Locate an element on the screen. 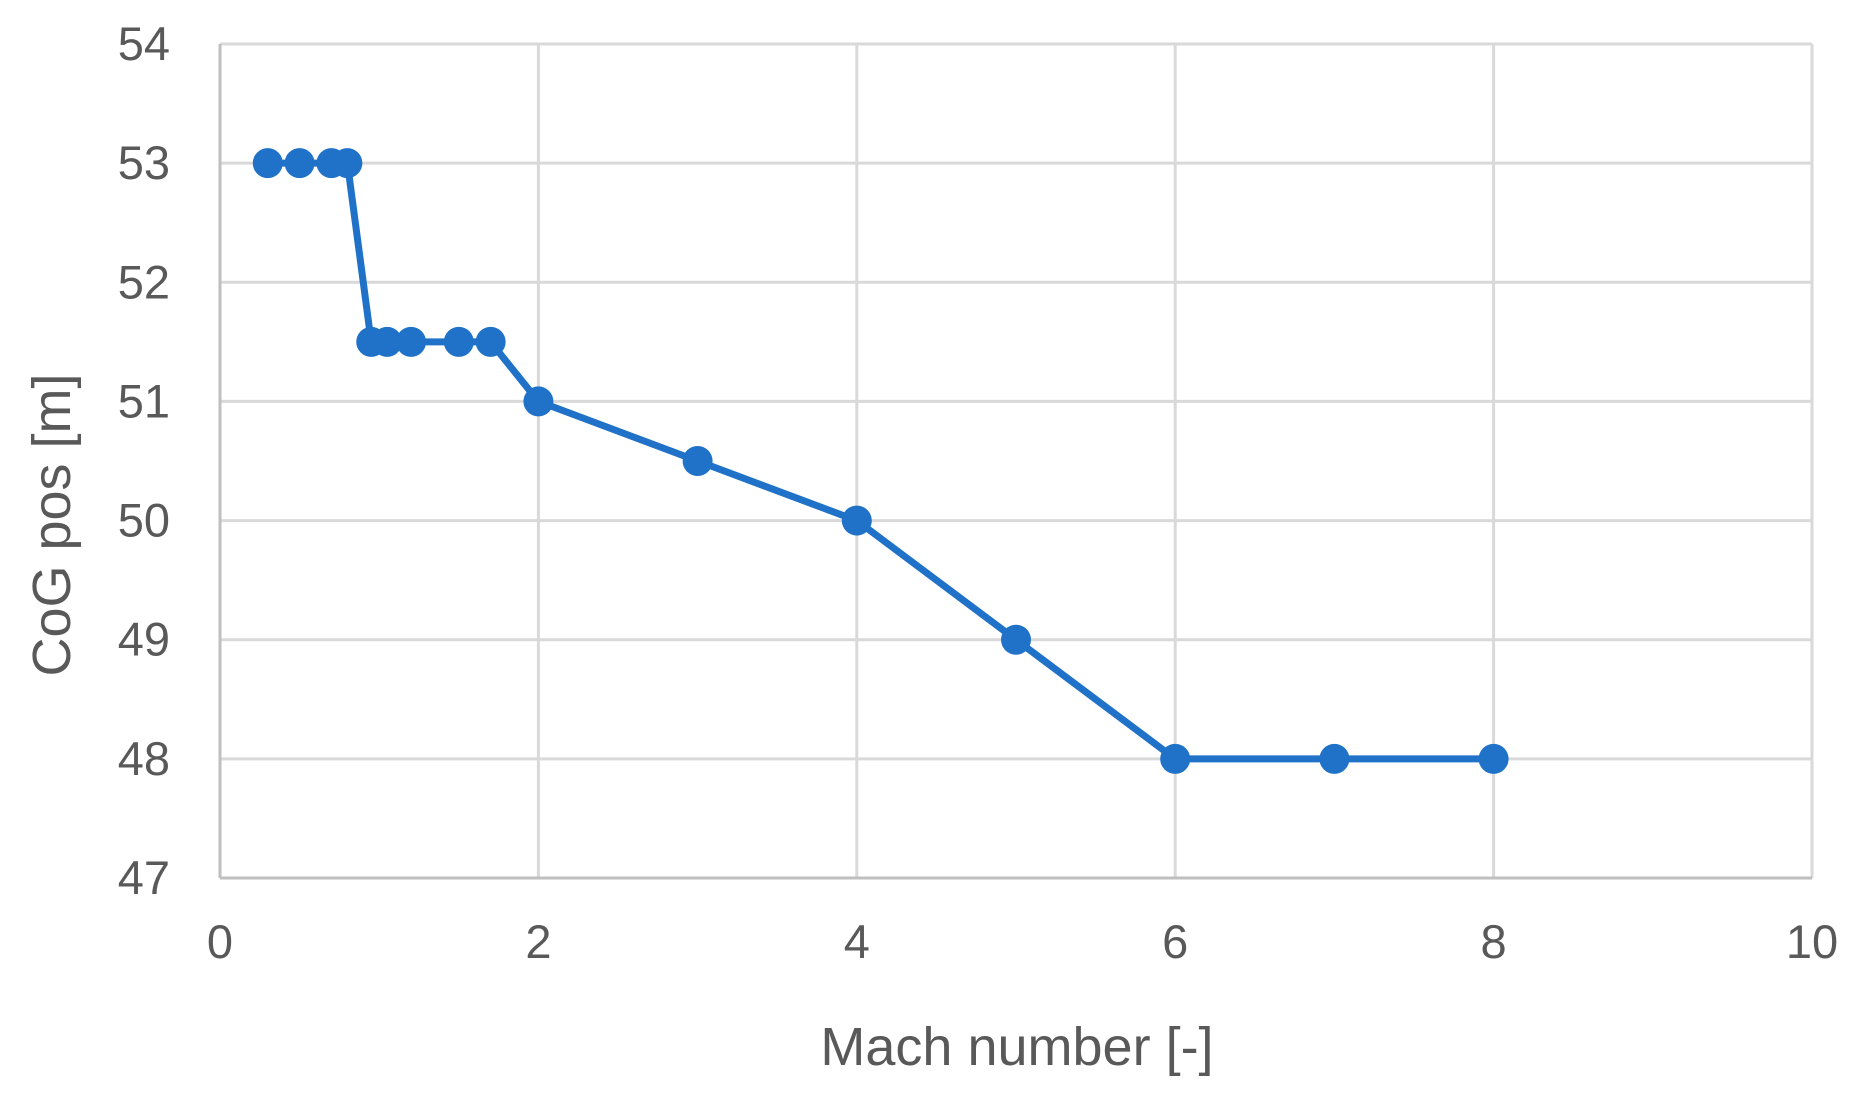 This screenshot has height=1110, width=1859. x-tick-label: 10 is located at coordinates (1812, 941).